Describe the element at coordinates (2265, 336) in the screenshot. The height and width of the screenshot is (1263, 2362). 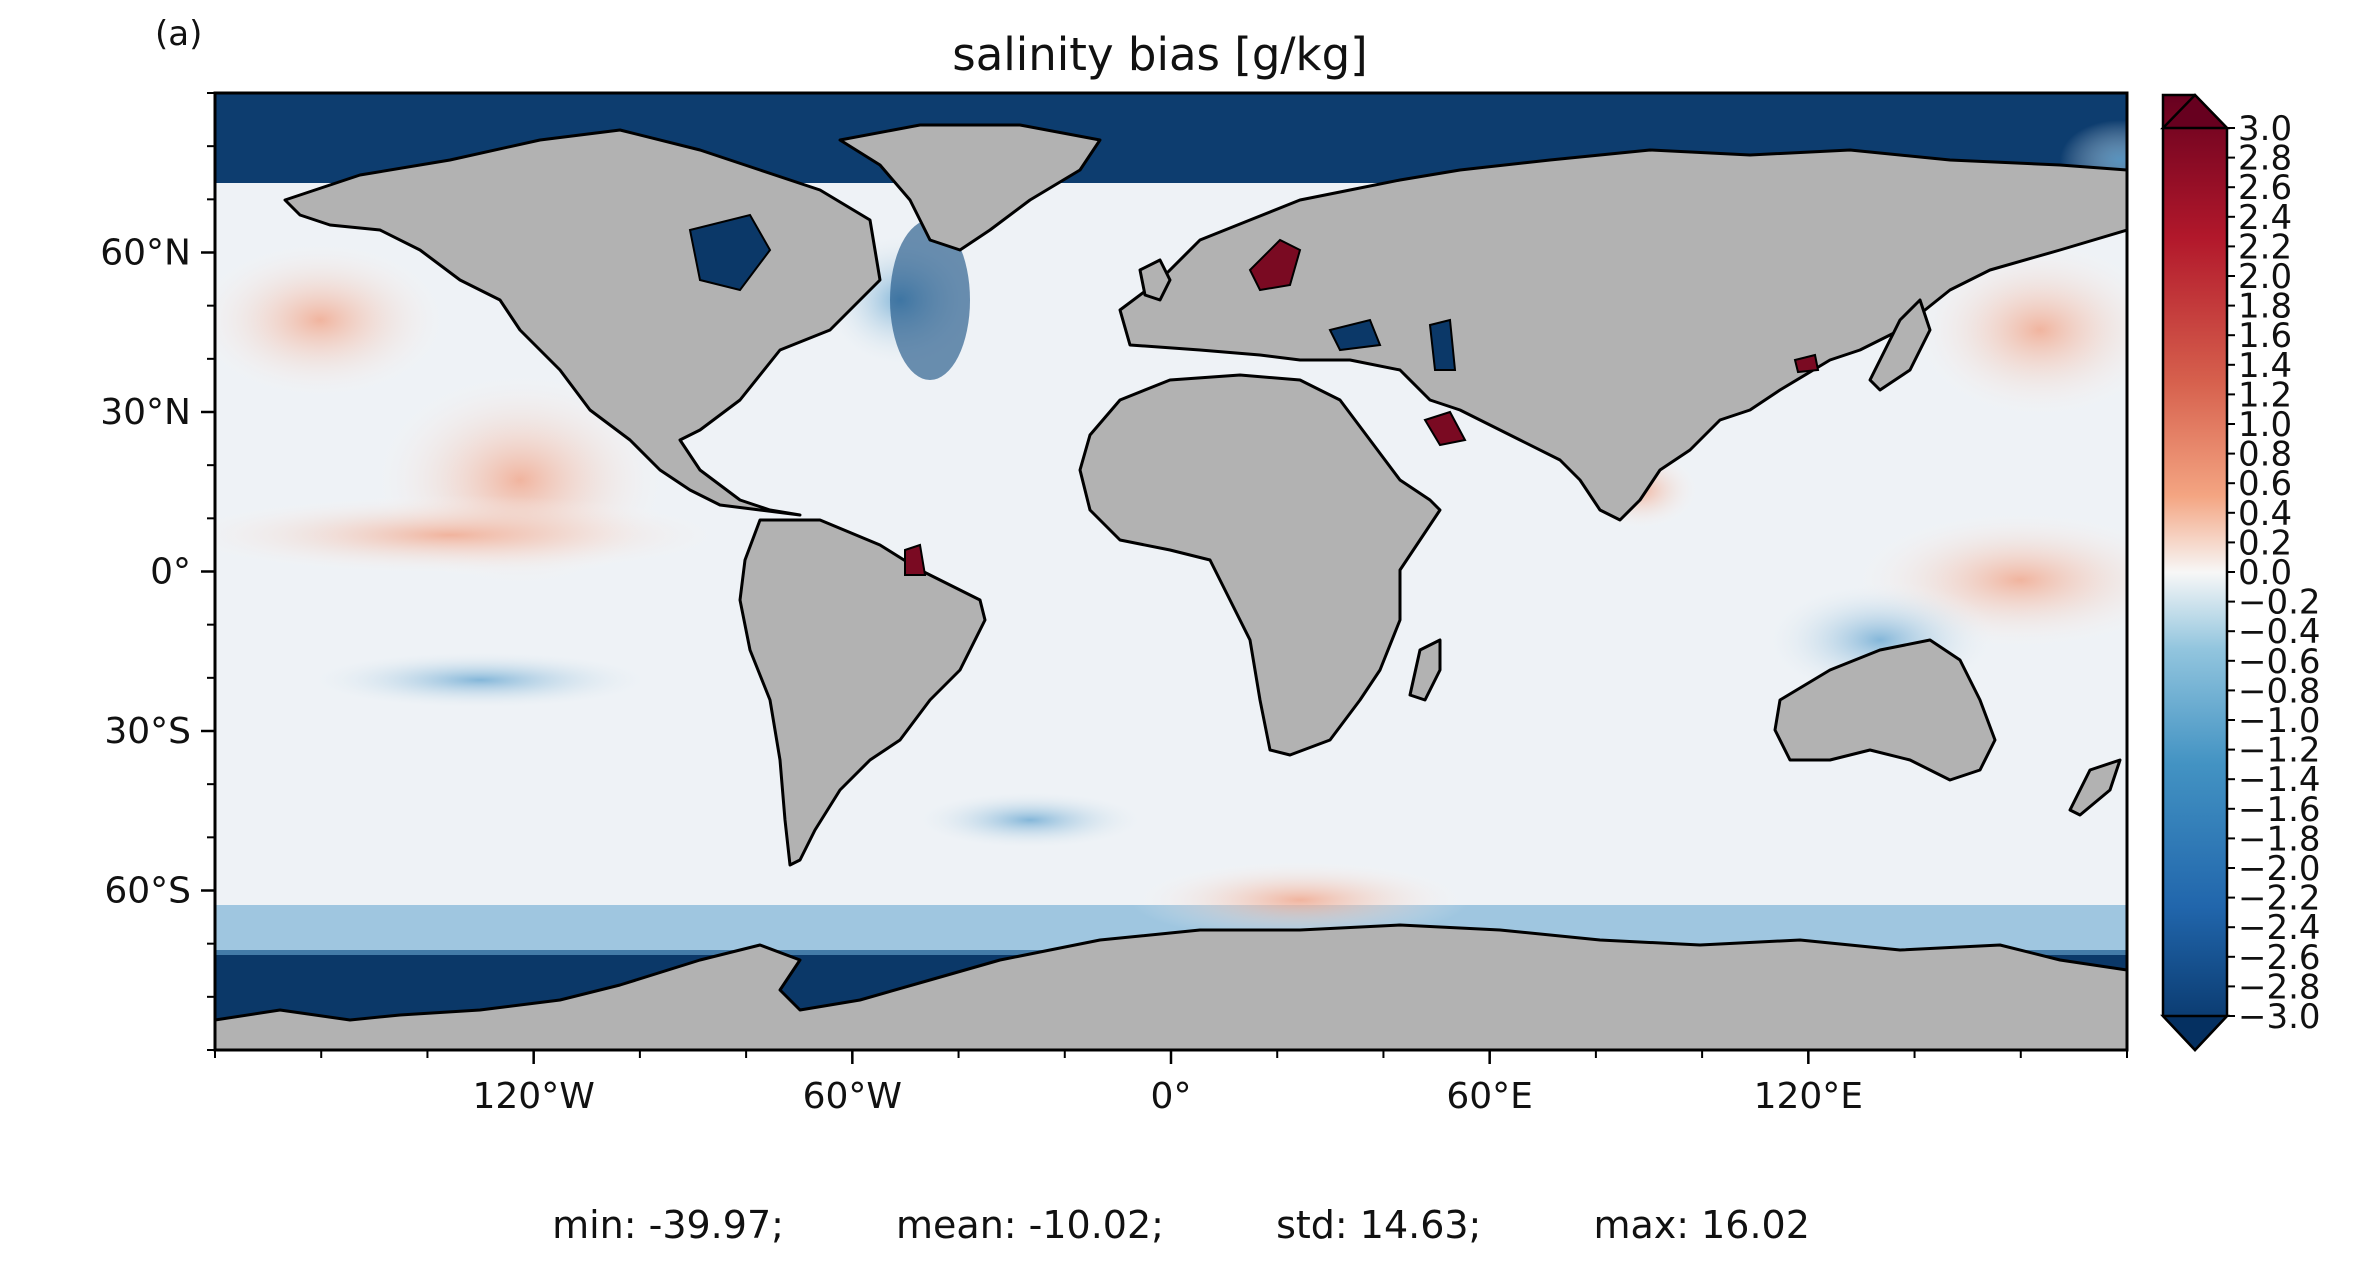
I see `colorbar-tick-label: 1.6` at that location.